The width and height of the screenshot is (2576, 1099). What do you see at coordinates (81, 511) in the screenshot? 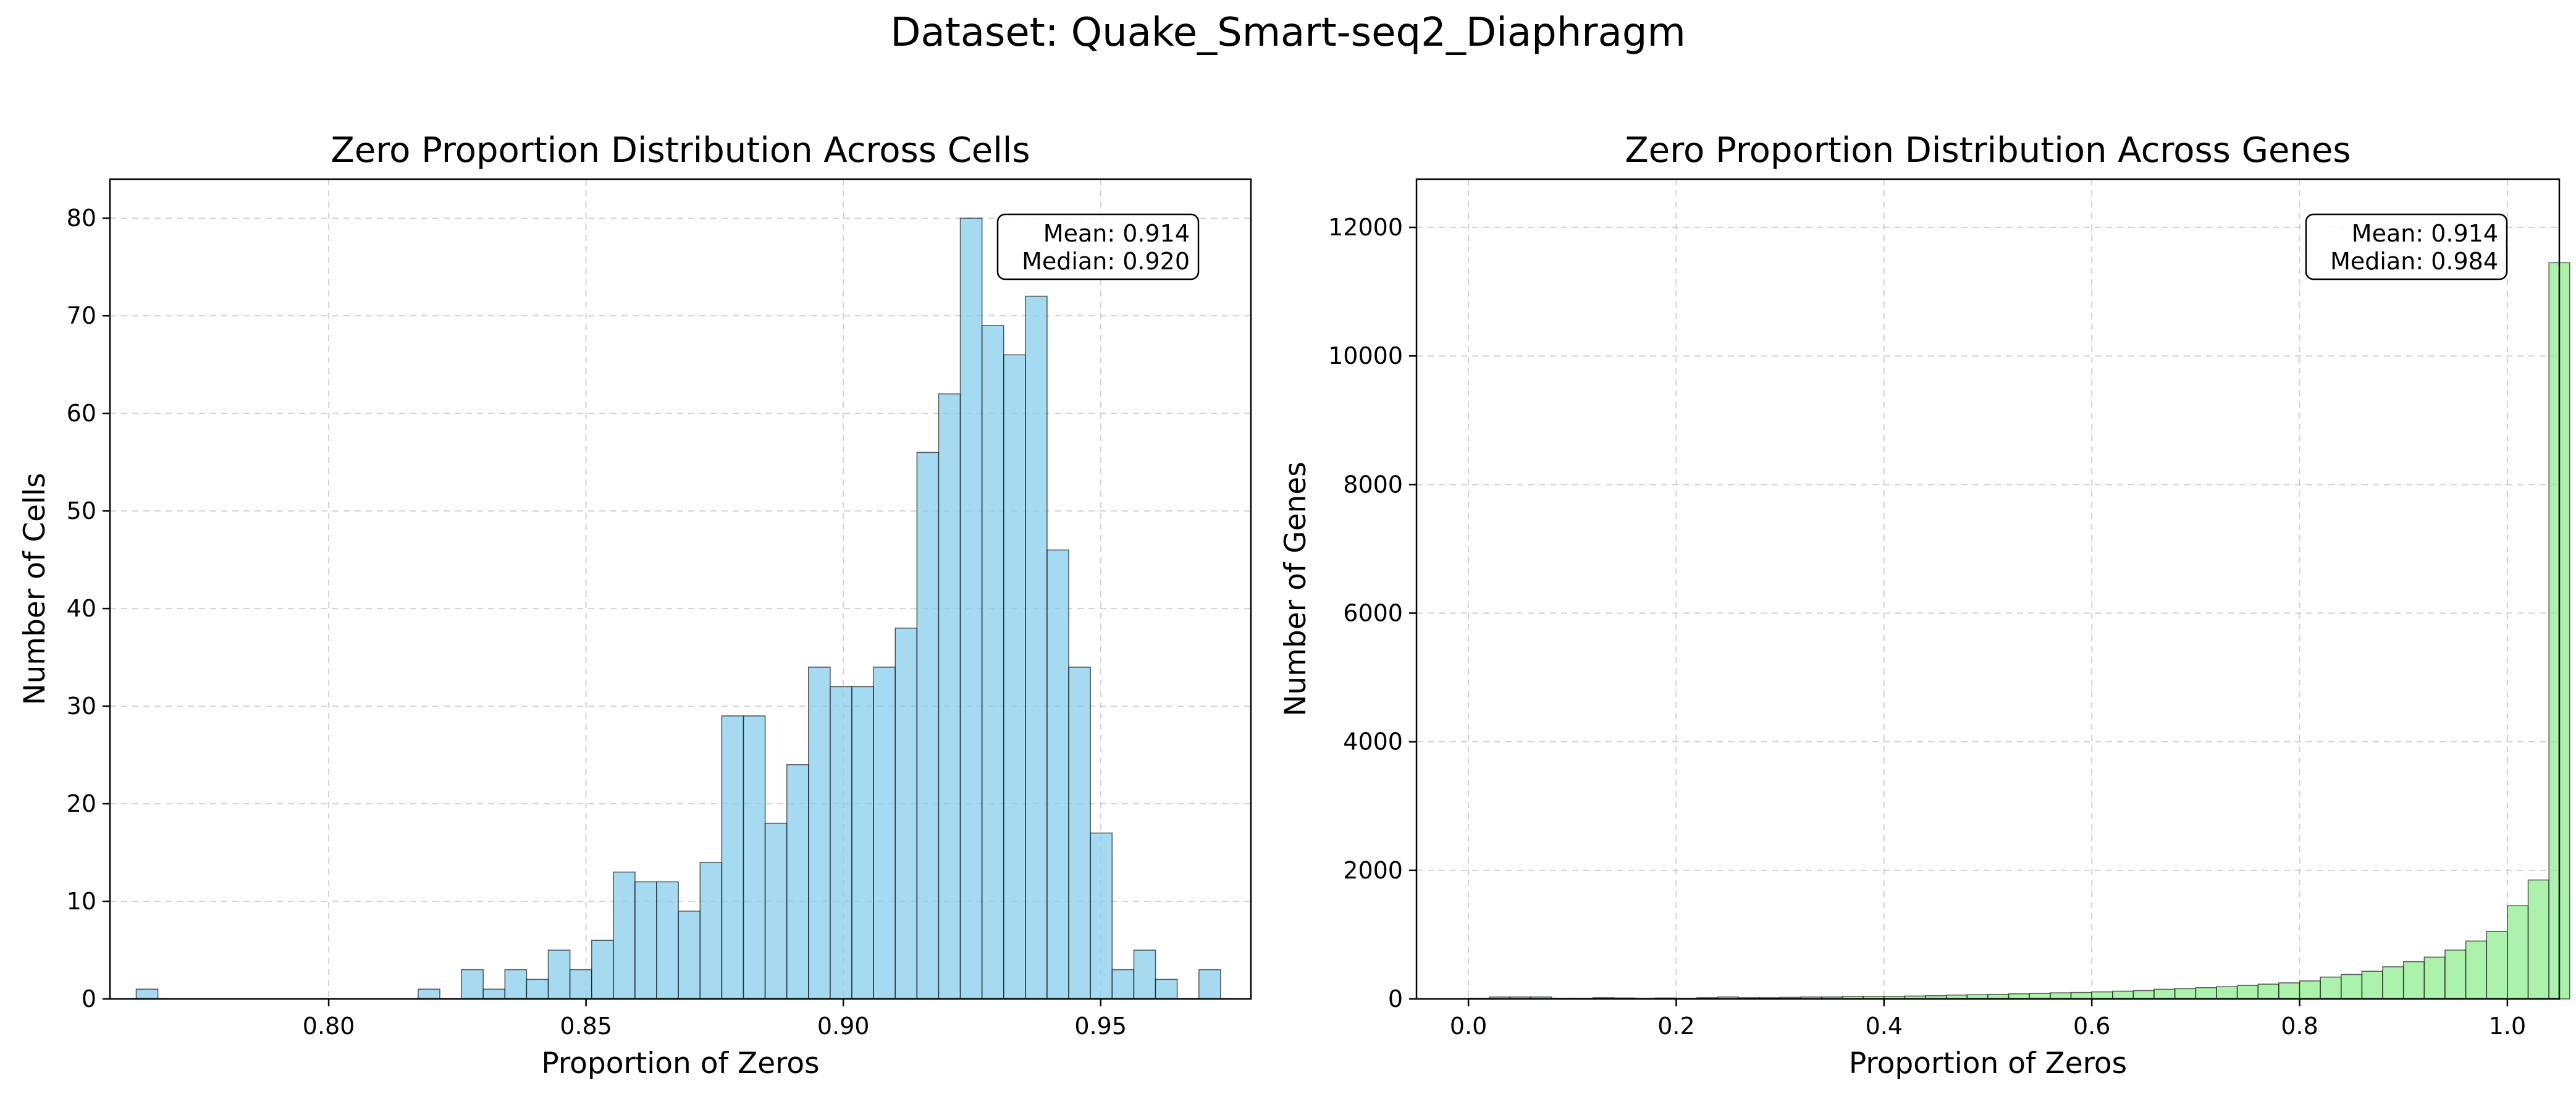
I see `y-tick-label: 50` at bounding box center [81, 511].